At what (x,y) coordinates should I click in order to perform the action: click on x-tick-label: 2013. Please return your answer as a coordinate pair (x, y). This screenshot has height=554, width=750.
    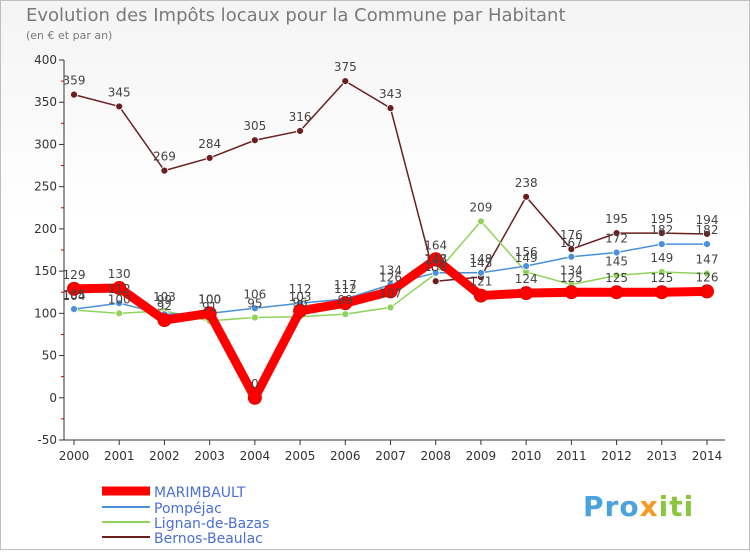
    Looking at the image, I should click on (662, 456).